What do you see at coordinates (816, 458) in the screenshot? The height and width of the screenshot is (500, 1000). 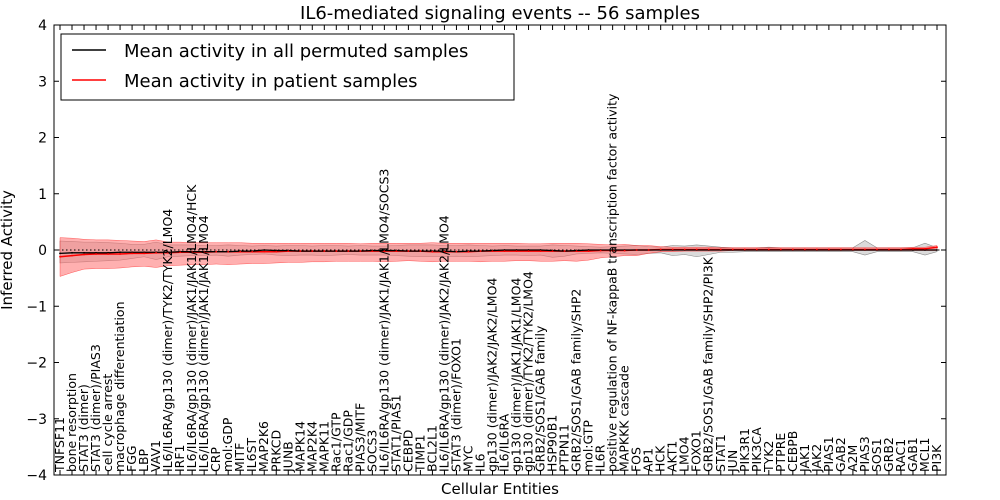 I see `x-tick-label: JAK2` at bounding box center [816, 458].